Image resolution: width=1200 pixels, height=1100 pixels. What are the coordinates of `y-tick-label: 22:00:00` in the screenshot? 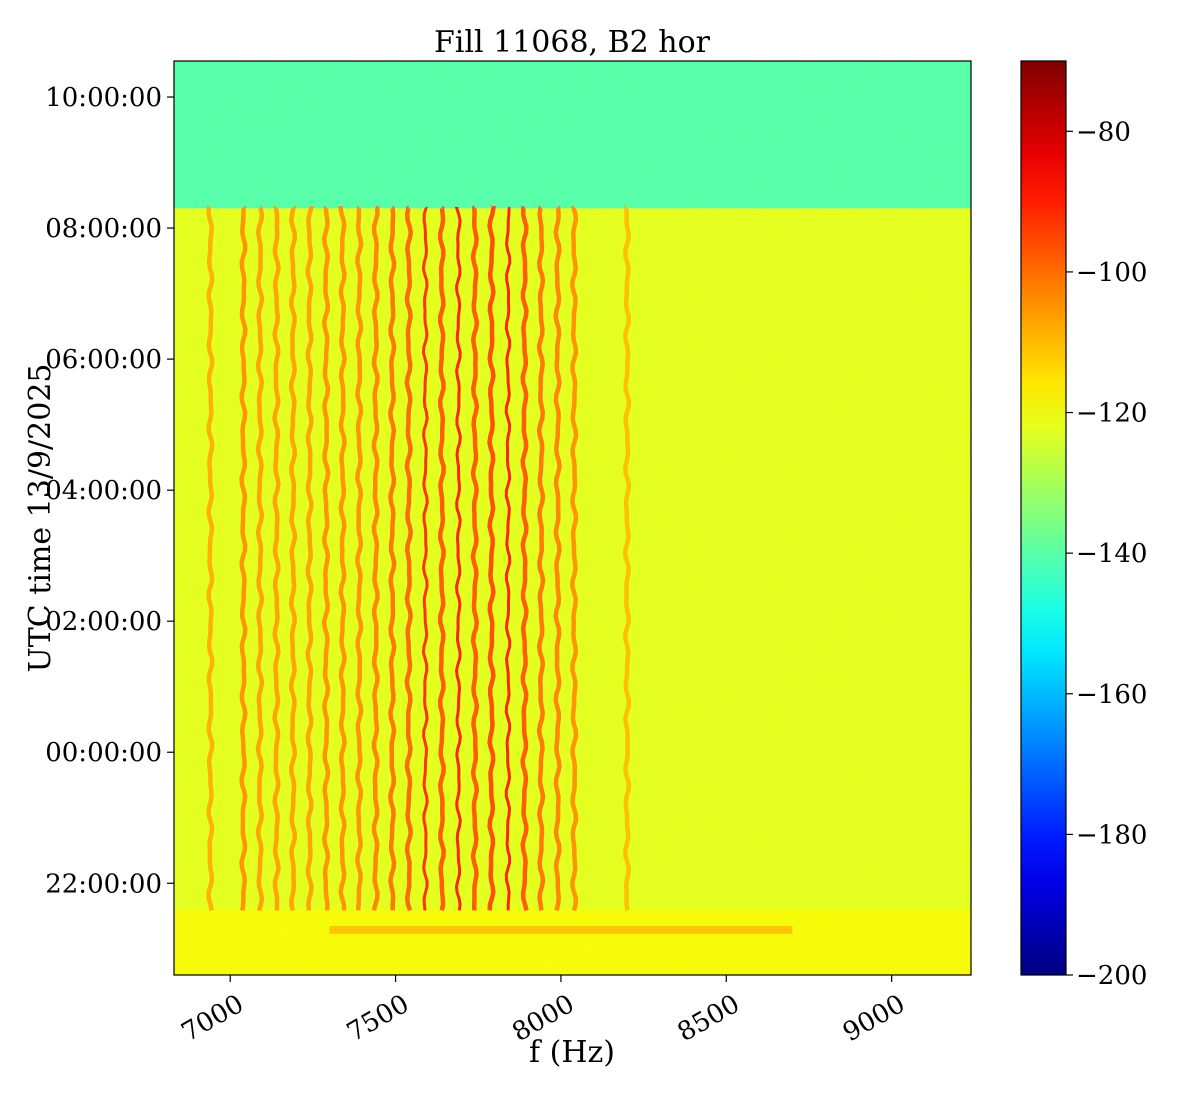 It's located at (103, 884).